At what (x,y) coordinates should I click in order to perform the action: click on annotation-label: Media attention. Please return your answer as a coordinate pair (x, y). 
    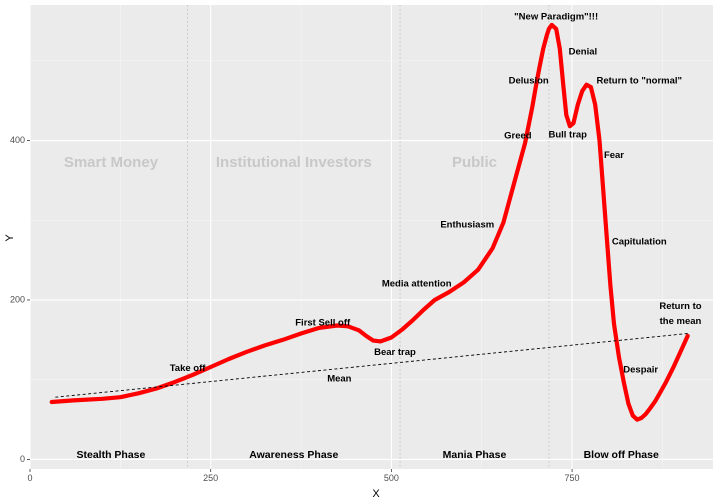
    Looking at the image, I should click on (417, 284).